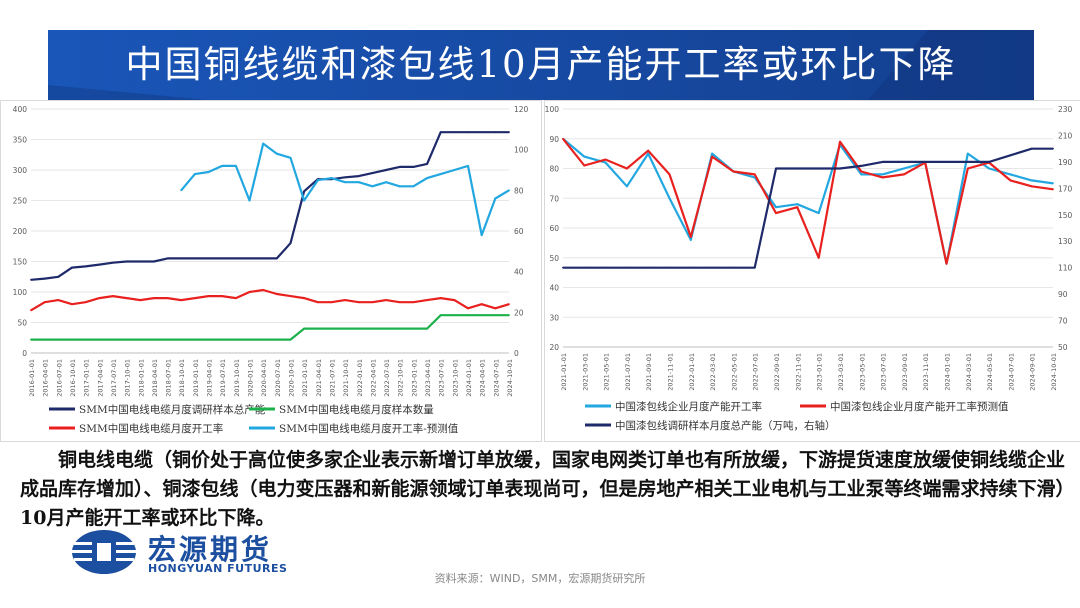 The height and width of the screenshot is (608, 1080). I want to click on y-left-tick-label: 80, so click(554, 169).